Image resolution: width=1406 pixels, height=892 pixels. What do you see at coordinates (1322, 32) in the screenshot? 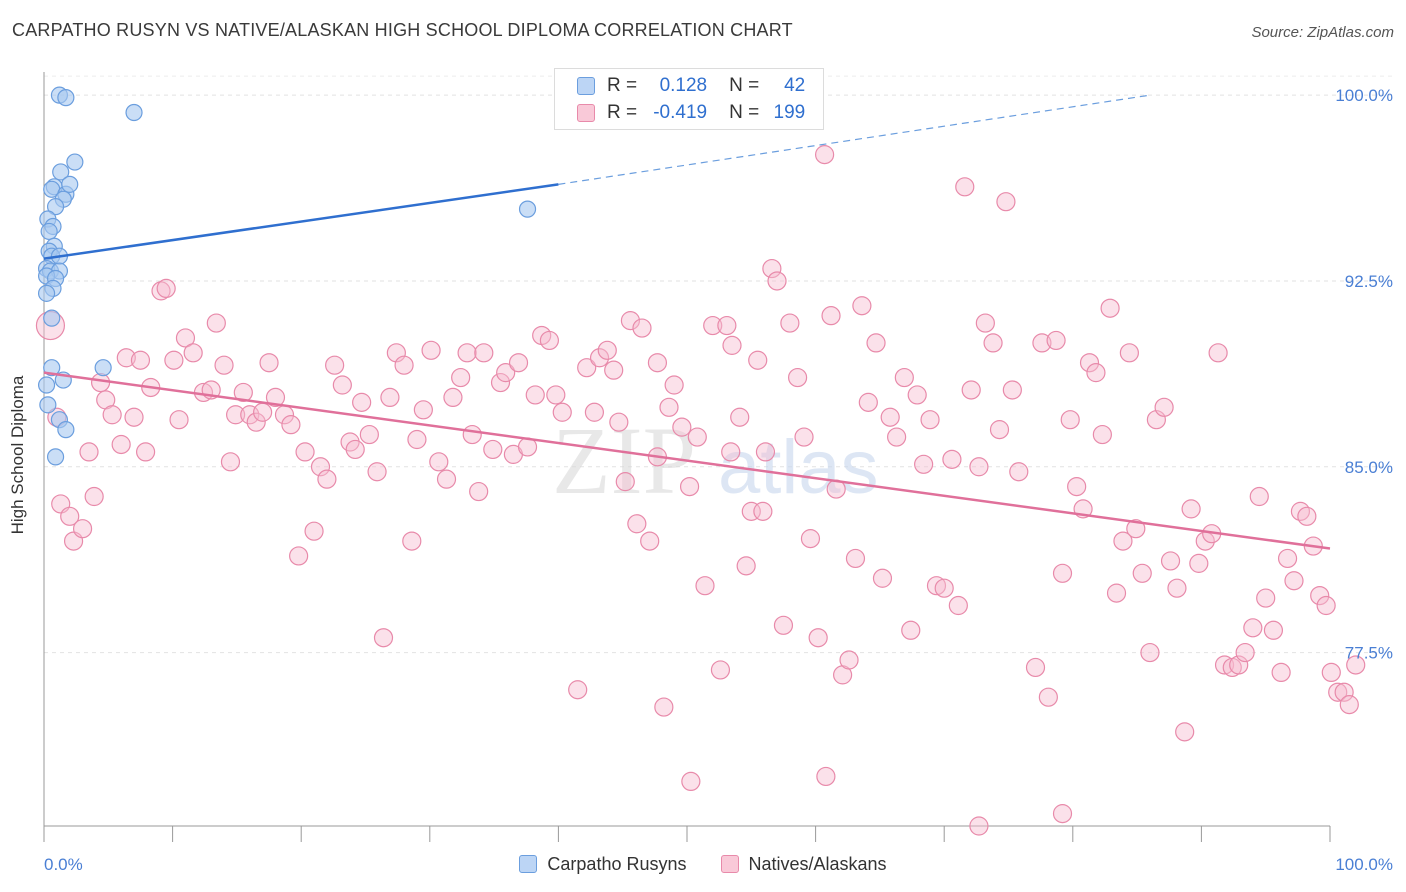
I see `chart-source: Source: ZipAtlas.com` at bounding box center [1322, 32].